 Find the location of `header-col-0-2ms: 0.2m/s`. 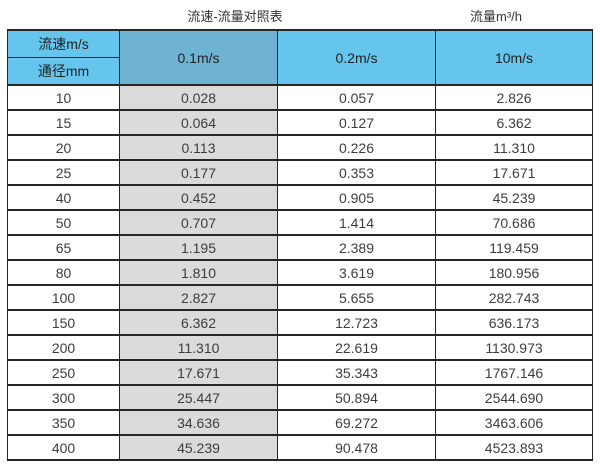

header-col-0-2ms: 0.2m/s is located at coordinates (356, 57).